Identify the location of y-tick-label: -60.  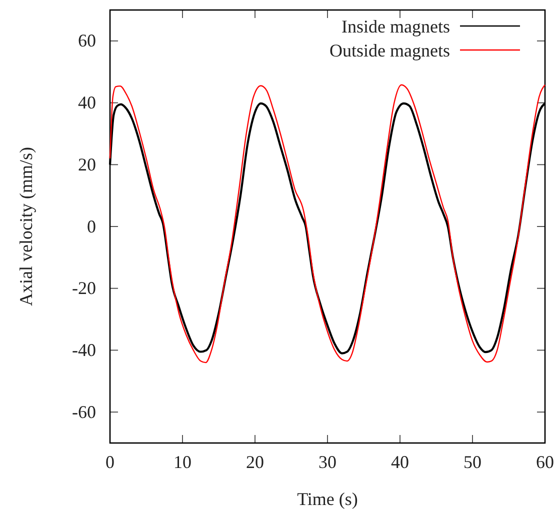
(84, 412).